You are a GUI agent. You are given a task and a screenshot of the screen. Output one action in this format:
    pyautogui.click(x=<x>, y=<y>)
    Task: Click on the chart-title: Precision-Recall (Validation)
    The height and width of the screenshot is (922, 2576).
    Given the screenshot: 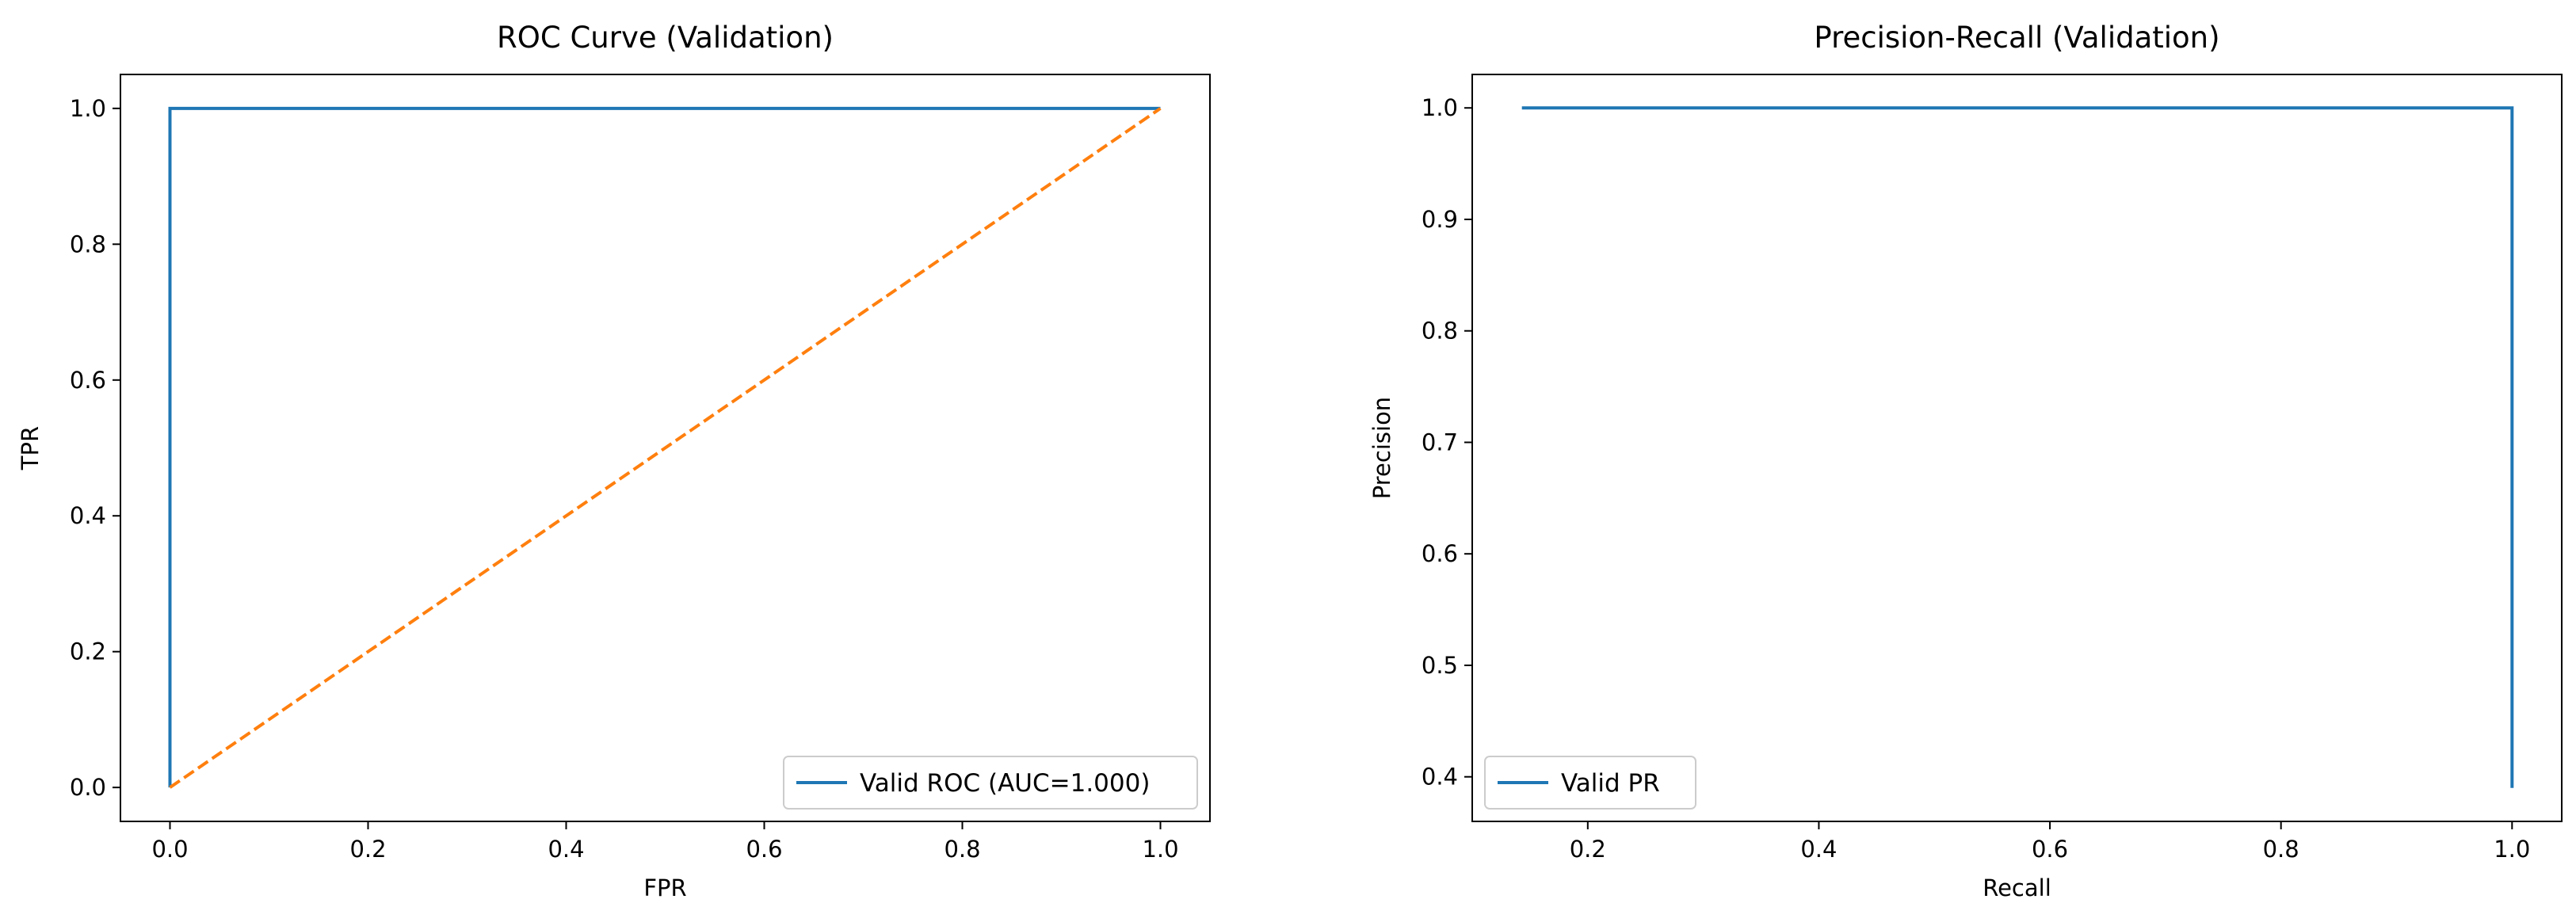 What is the action you would take?
    pyautogui.click(x=2016, y=38)
    